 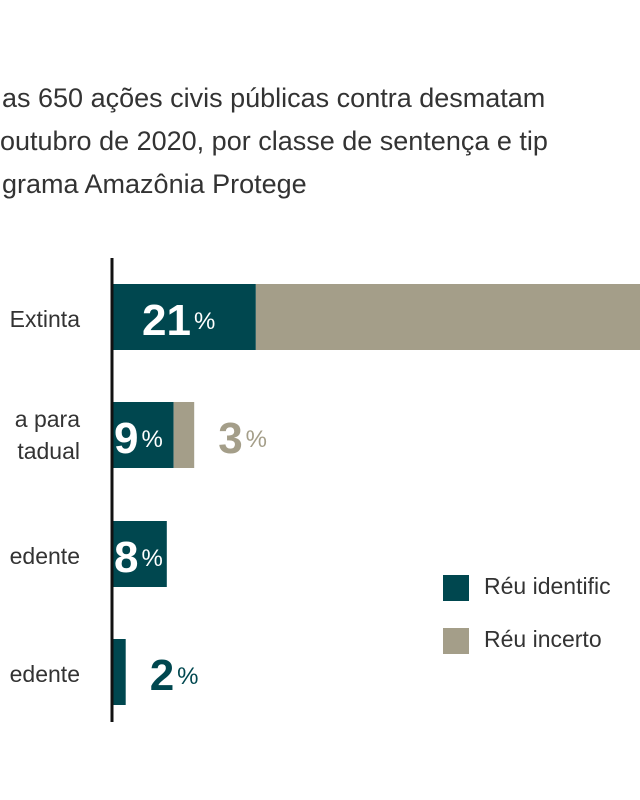 What do you see at coordinates (138, 557) in the screenshot?
I see `value-label: 8%` at bounding box center [138, 557].